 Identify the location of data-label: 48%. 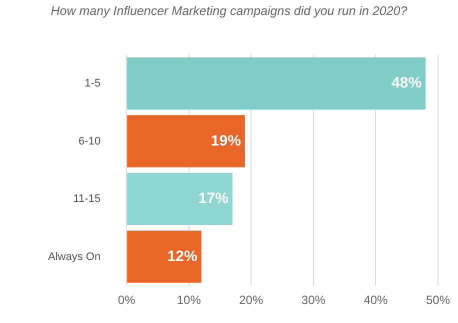
(407, 83).